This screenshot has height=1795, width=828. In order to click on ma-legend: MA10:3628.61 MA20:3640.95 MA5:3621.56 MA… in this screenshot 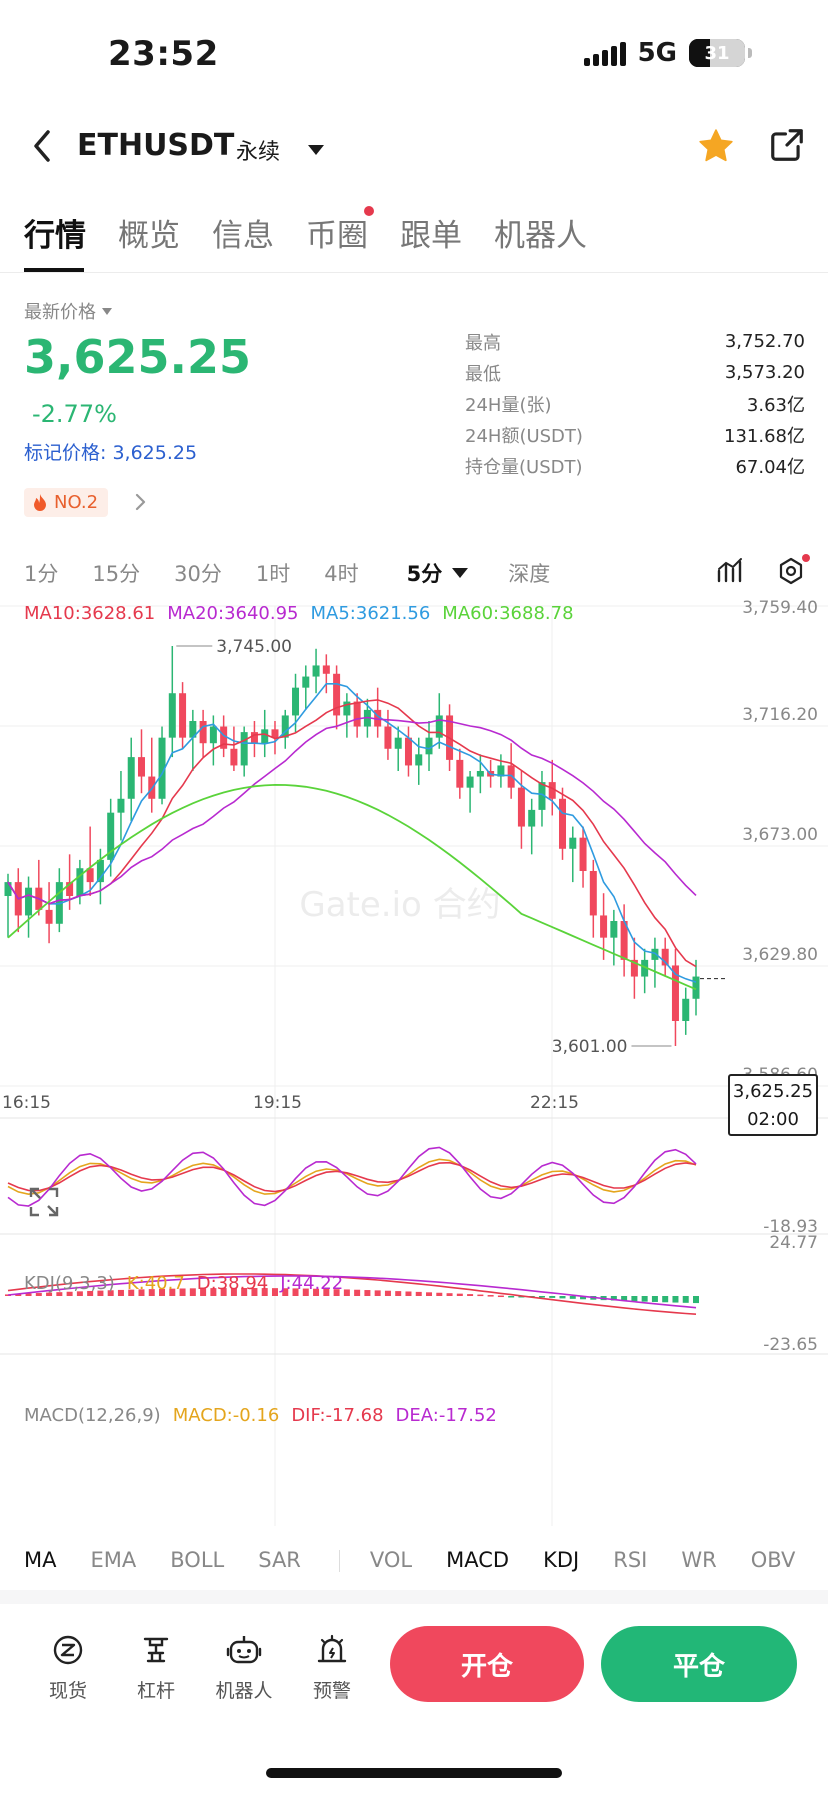, I will do `click(299, 613)`.